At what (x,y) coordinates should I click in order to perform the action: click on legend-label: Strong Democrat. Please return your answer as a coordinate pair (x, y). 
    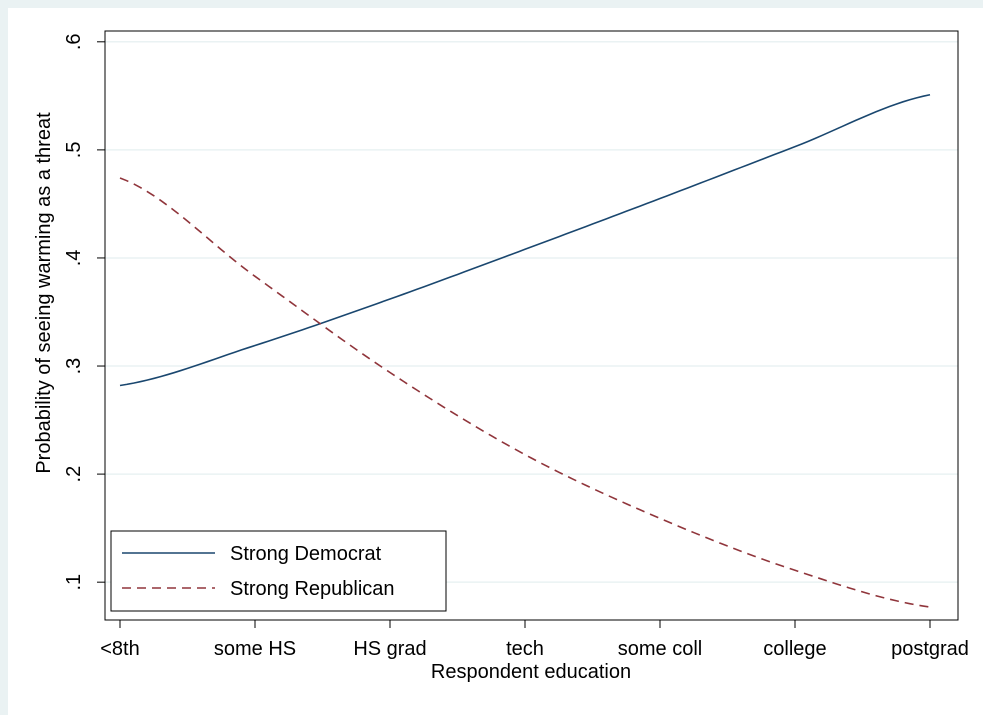
    Looking at the image, I should click on (306, 554).